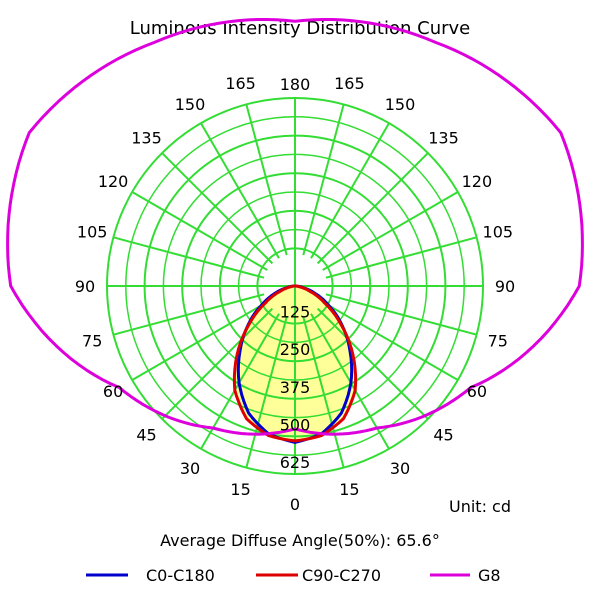 This screenshot has width=600, height=600. Describe the element at coordinates (295, 387) in the screenshot. I see `radial-tick-label: 375` at that location.